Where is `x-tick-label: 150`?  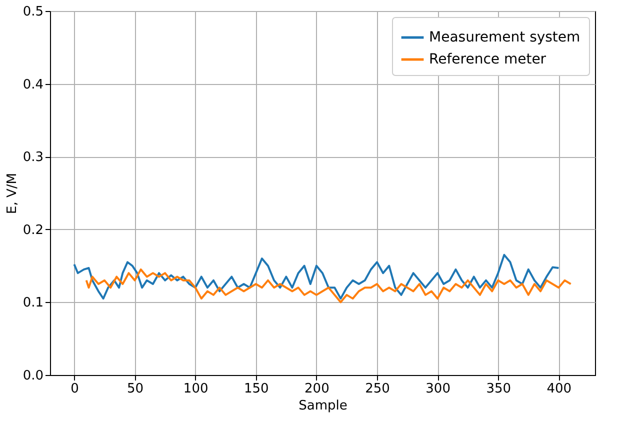 x-tick-label: 150 is located at coordinates (256, 389).